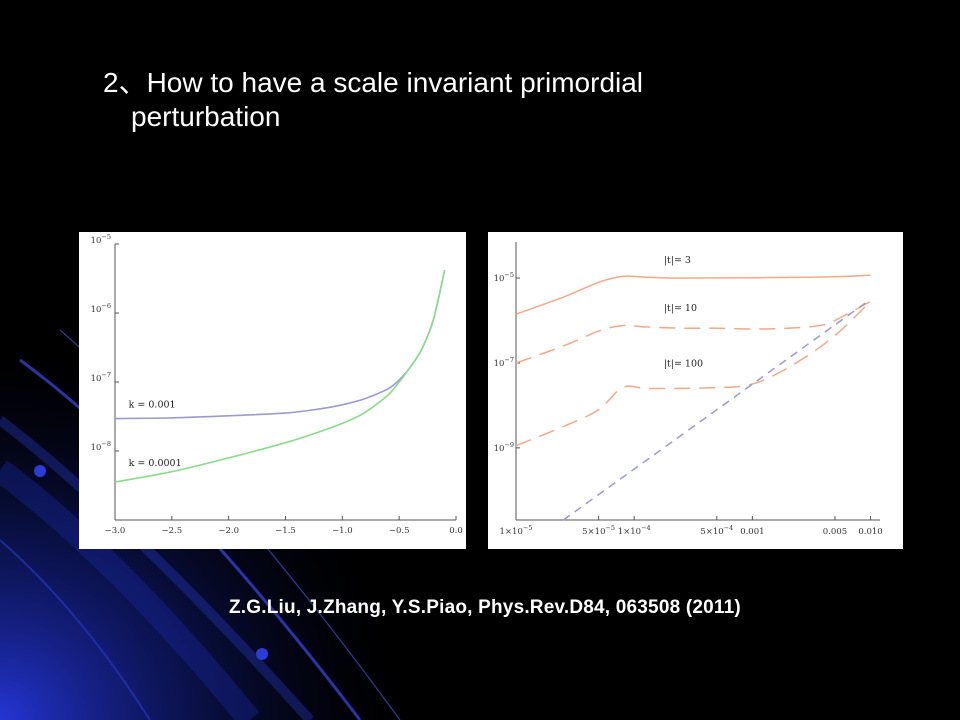 This screenshot has height=720, width=960. I want to click on x-tick-label: 0.0, so click(456, 531).